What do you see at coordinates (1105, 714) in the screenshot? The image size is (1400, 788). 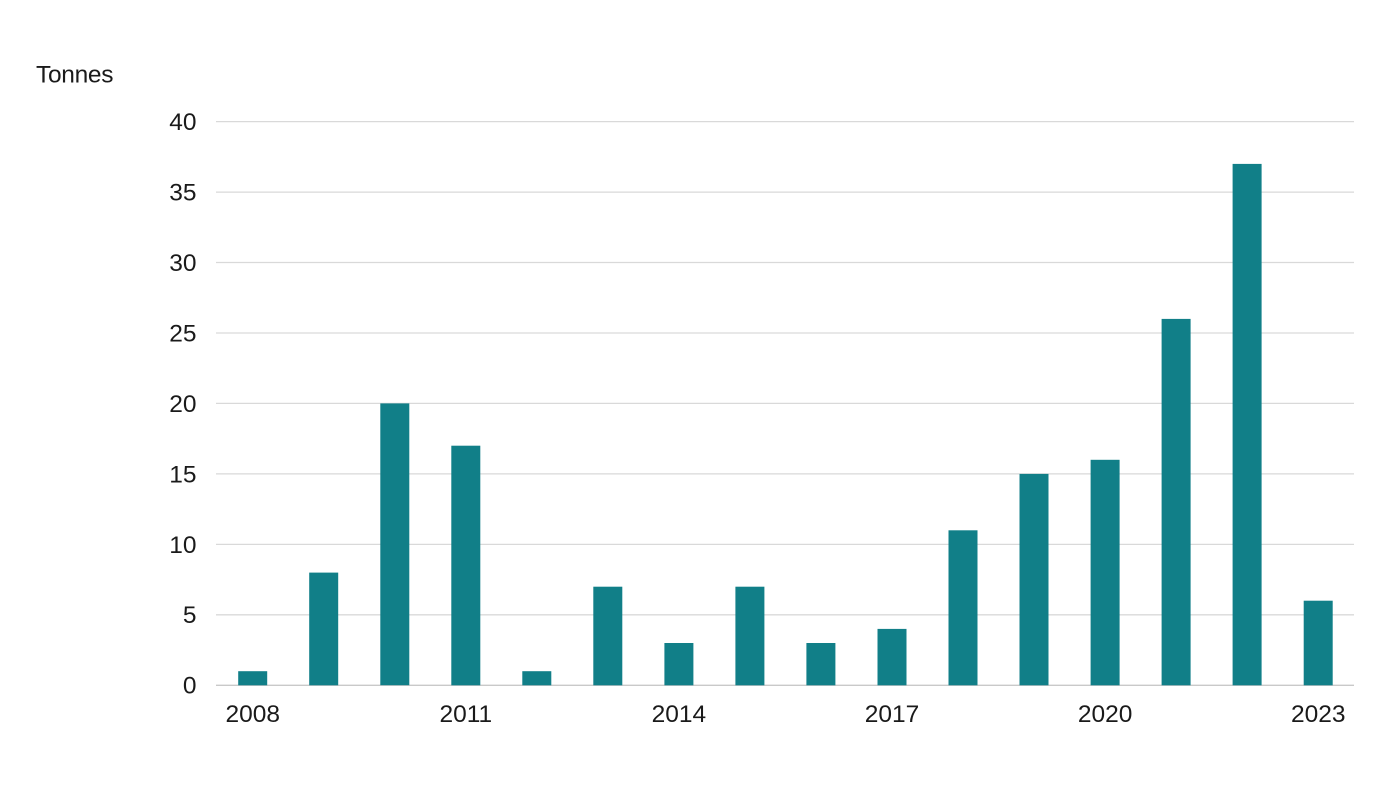 I see `svg-text: 2020` at bounding box center [1105, 714].